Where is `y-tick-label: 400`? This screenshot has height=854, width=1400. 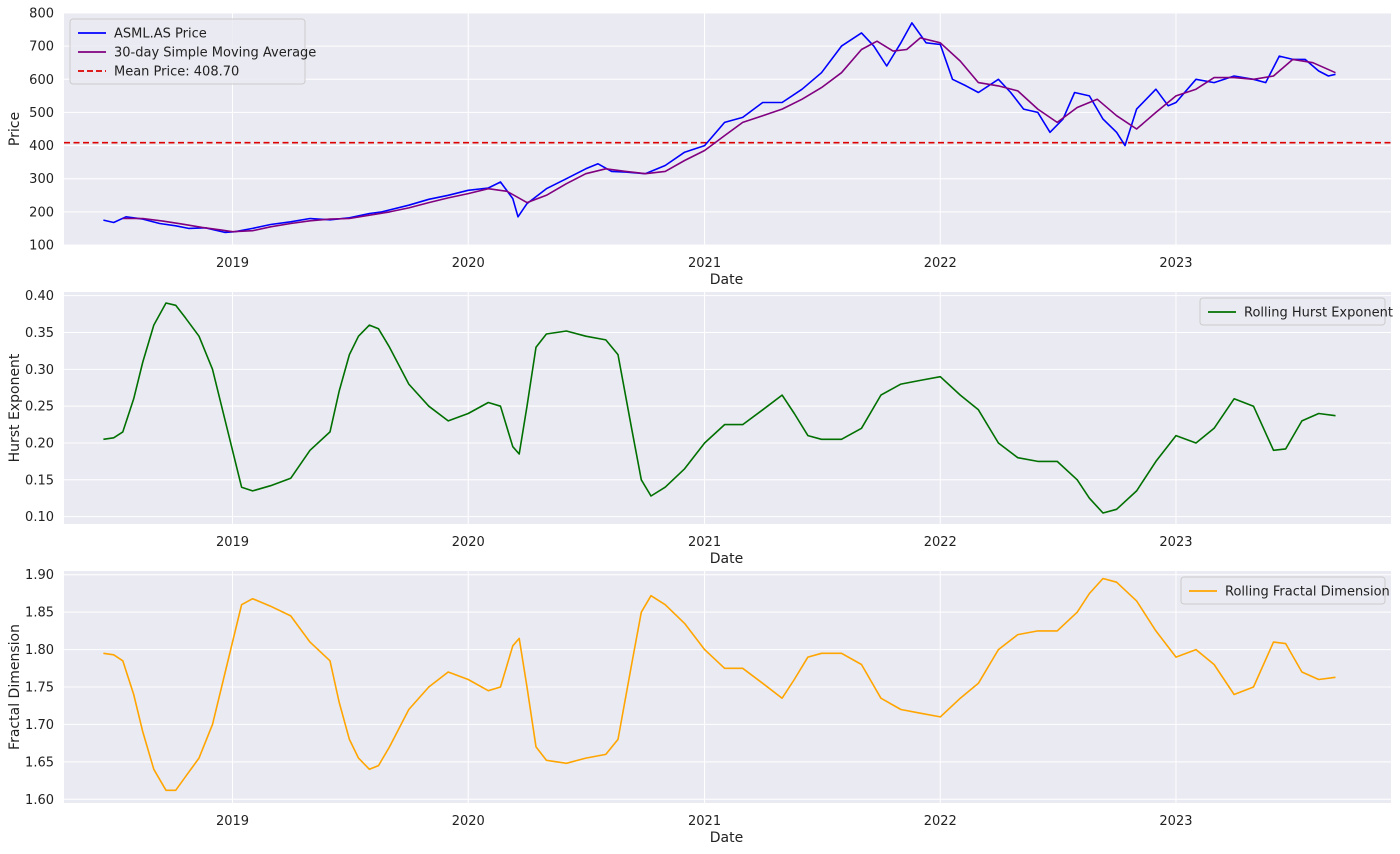
y-tick-label: 400 is located at coordinates (41, 146).